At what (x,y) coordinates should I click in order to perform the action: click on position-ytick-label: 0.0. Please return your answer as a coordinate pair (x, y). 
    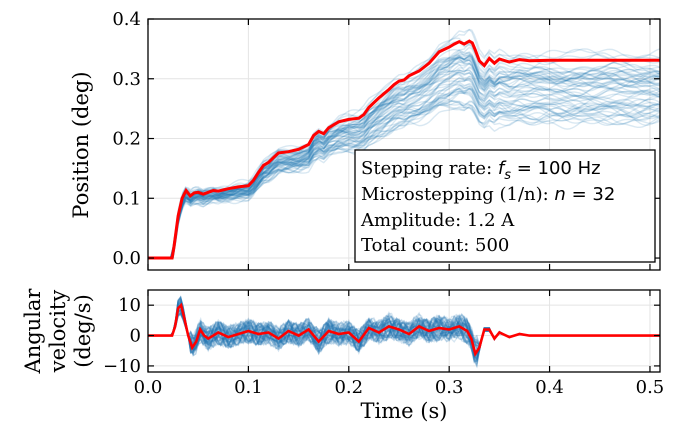
    Looking at the image, I should click on (126, 258).